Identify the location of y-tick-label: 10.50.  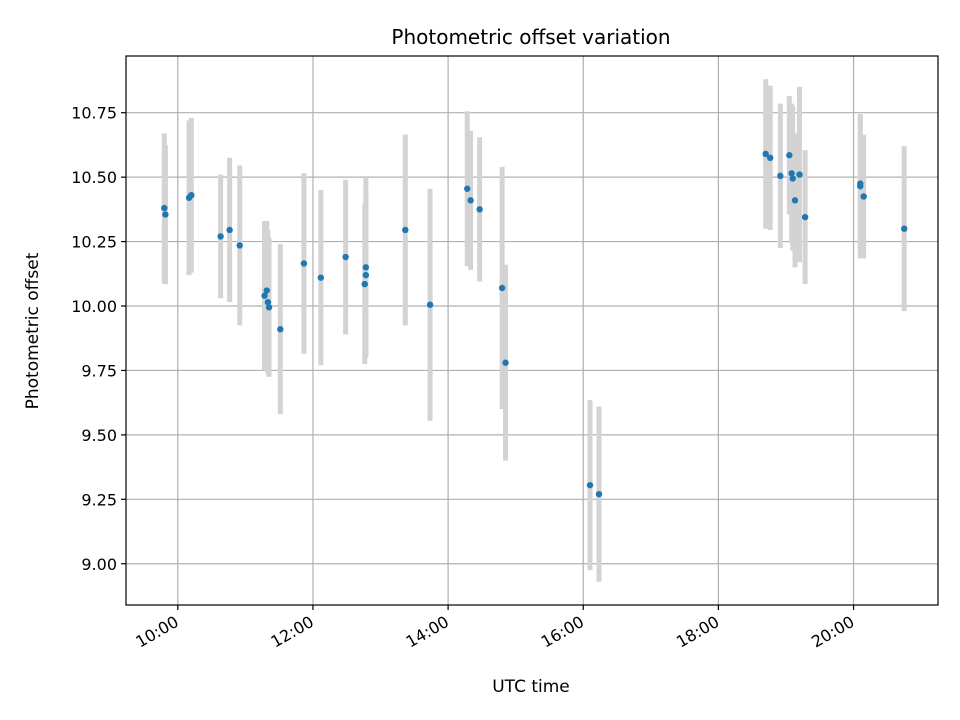
(94, 177).